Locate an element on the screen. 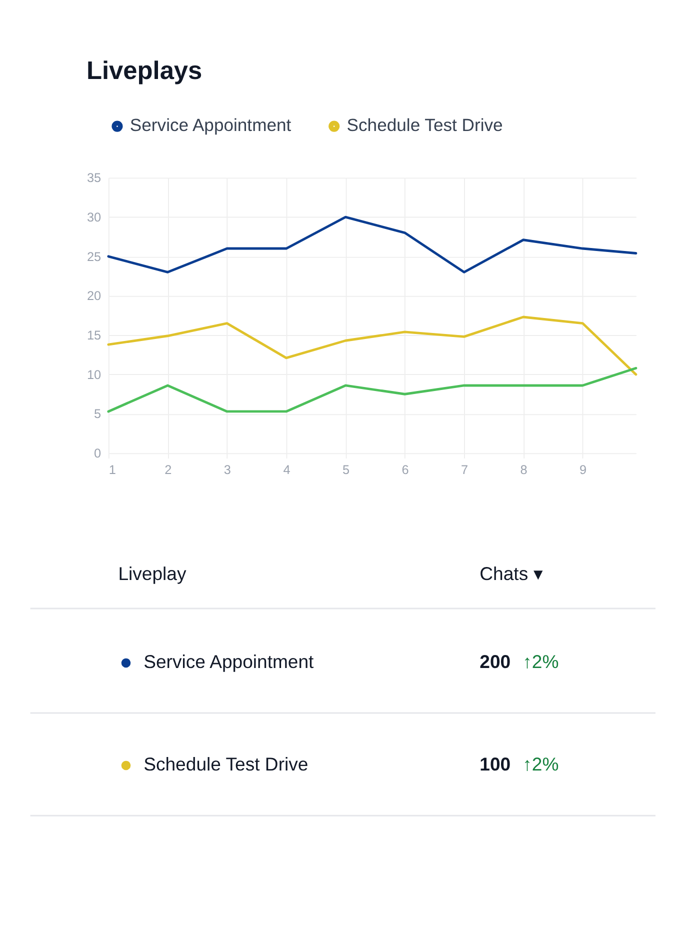 This screenshot has height=950, width=676. text: Service Appointment is located at coordinates (229, 661).